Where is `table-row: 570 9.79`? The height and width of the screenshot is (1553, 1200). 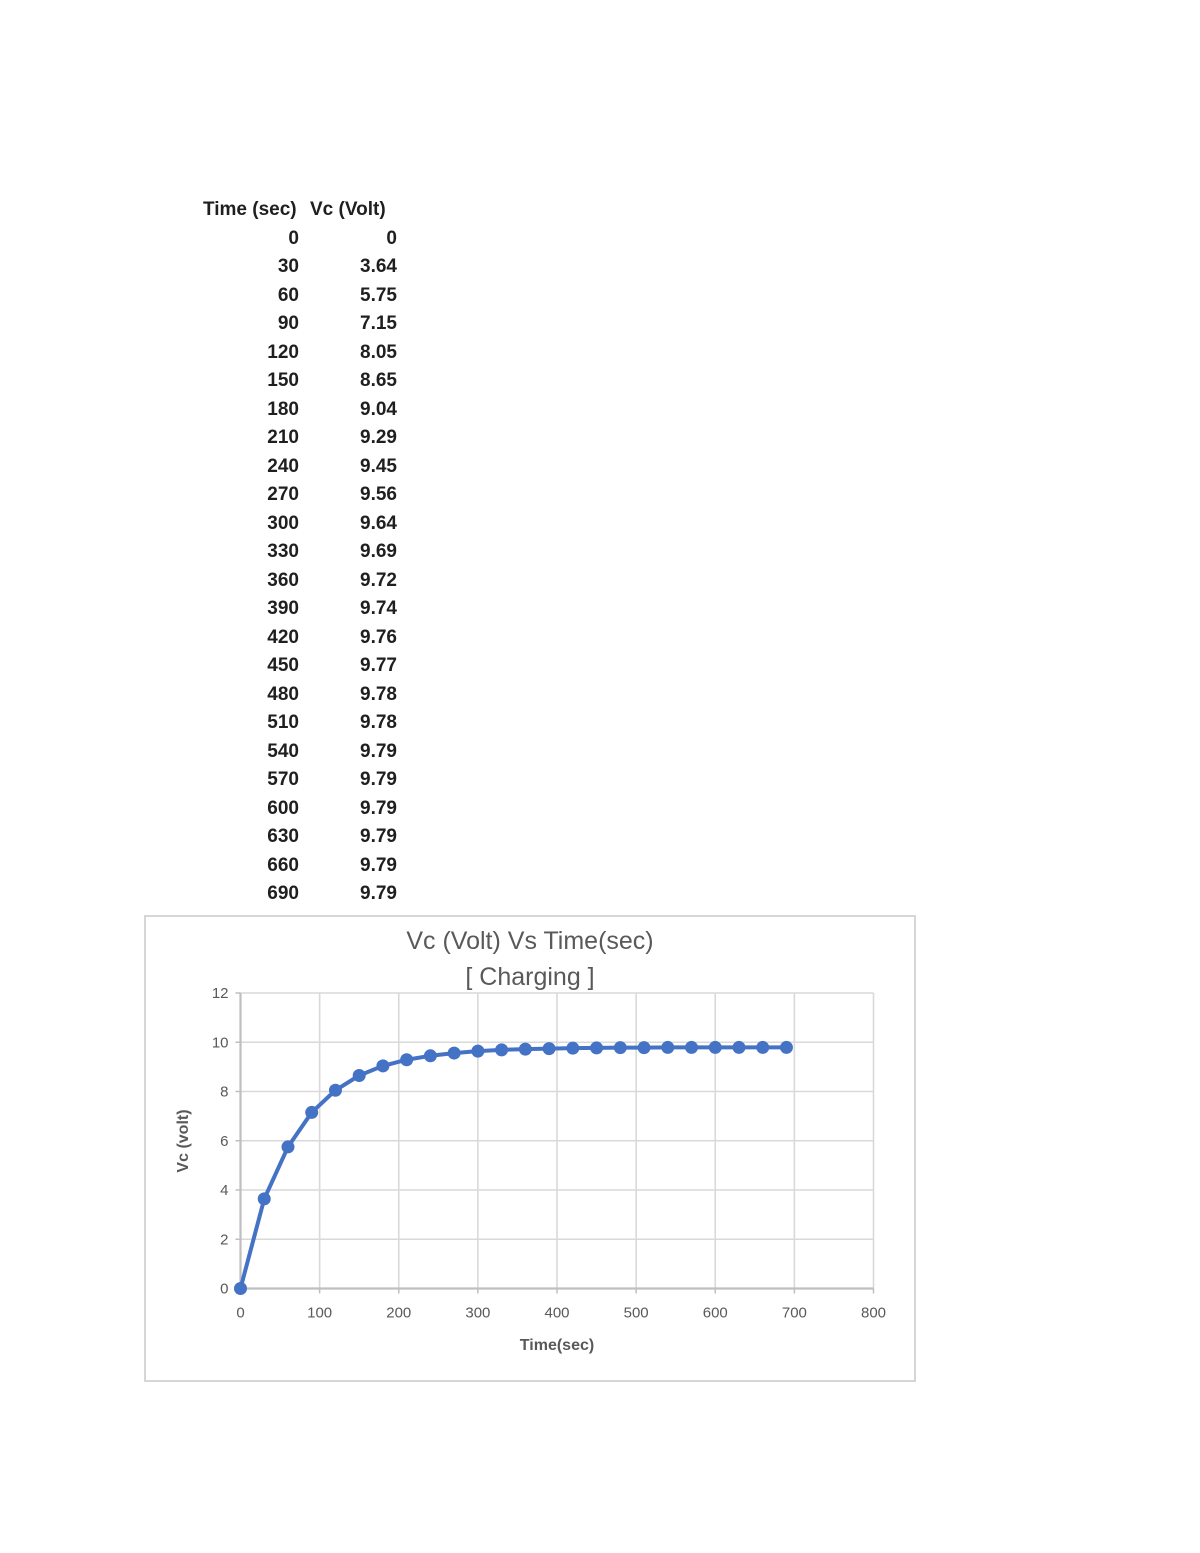 table-row: 570 9.79 is located at coordinates (300, 780).